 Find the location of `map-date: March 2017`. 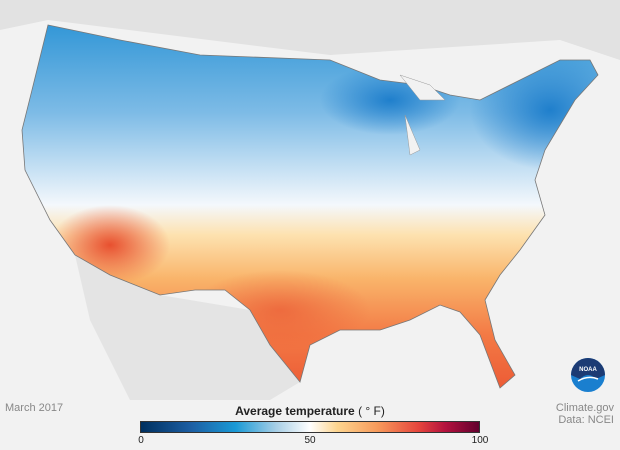

map-date: March 2017 is located at coordinates (34, 408).